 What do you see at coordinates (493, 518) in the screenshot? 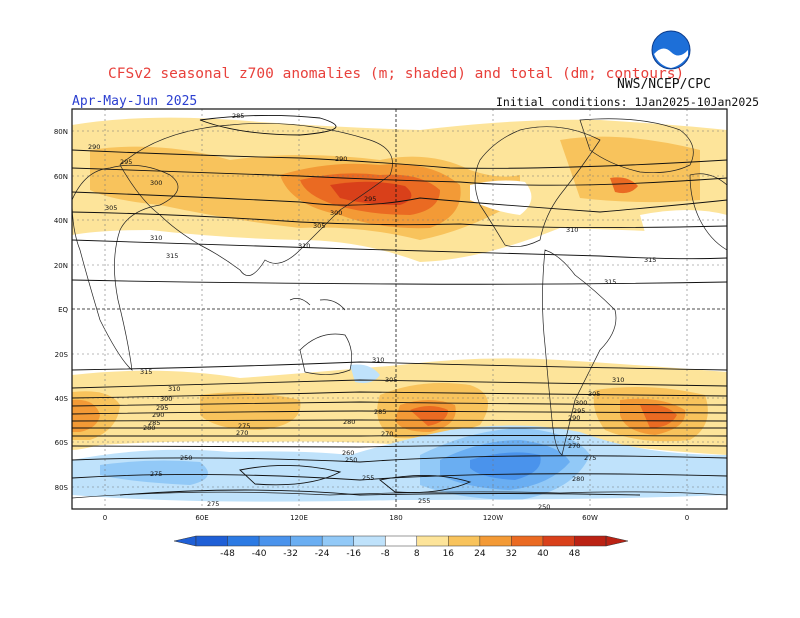
I see `lon-label: 120W` at bounding box center [493, 518].